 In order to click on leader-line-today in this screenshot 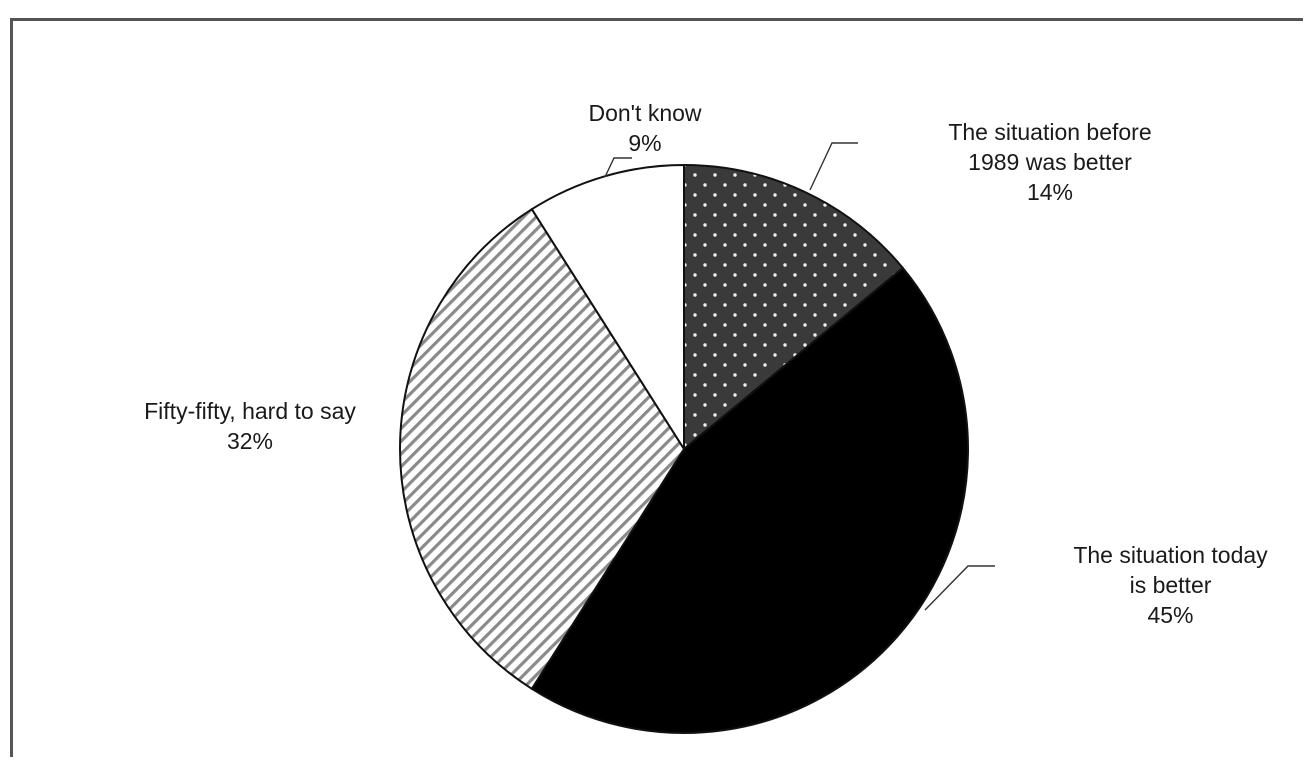, I will do `click(959, 588)`.